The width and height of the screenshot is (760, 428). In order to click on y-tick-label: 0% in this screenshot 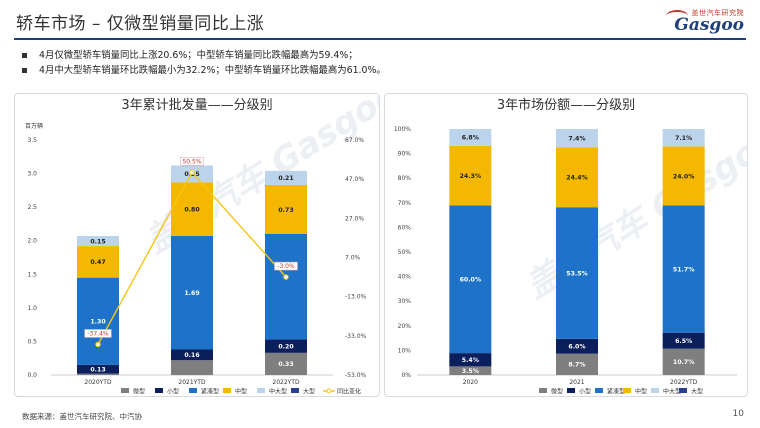, I will do `click(406, 375)`.